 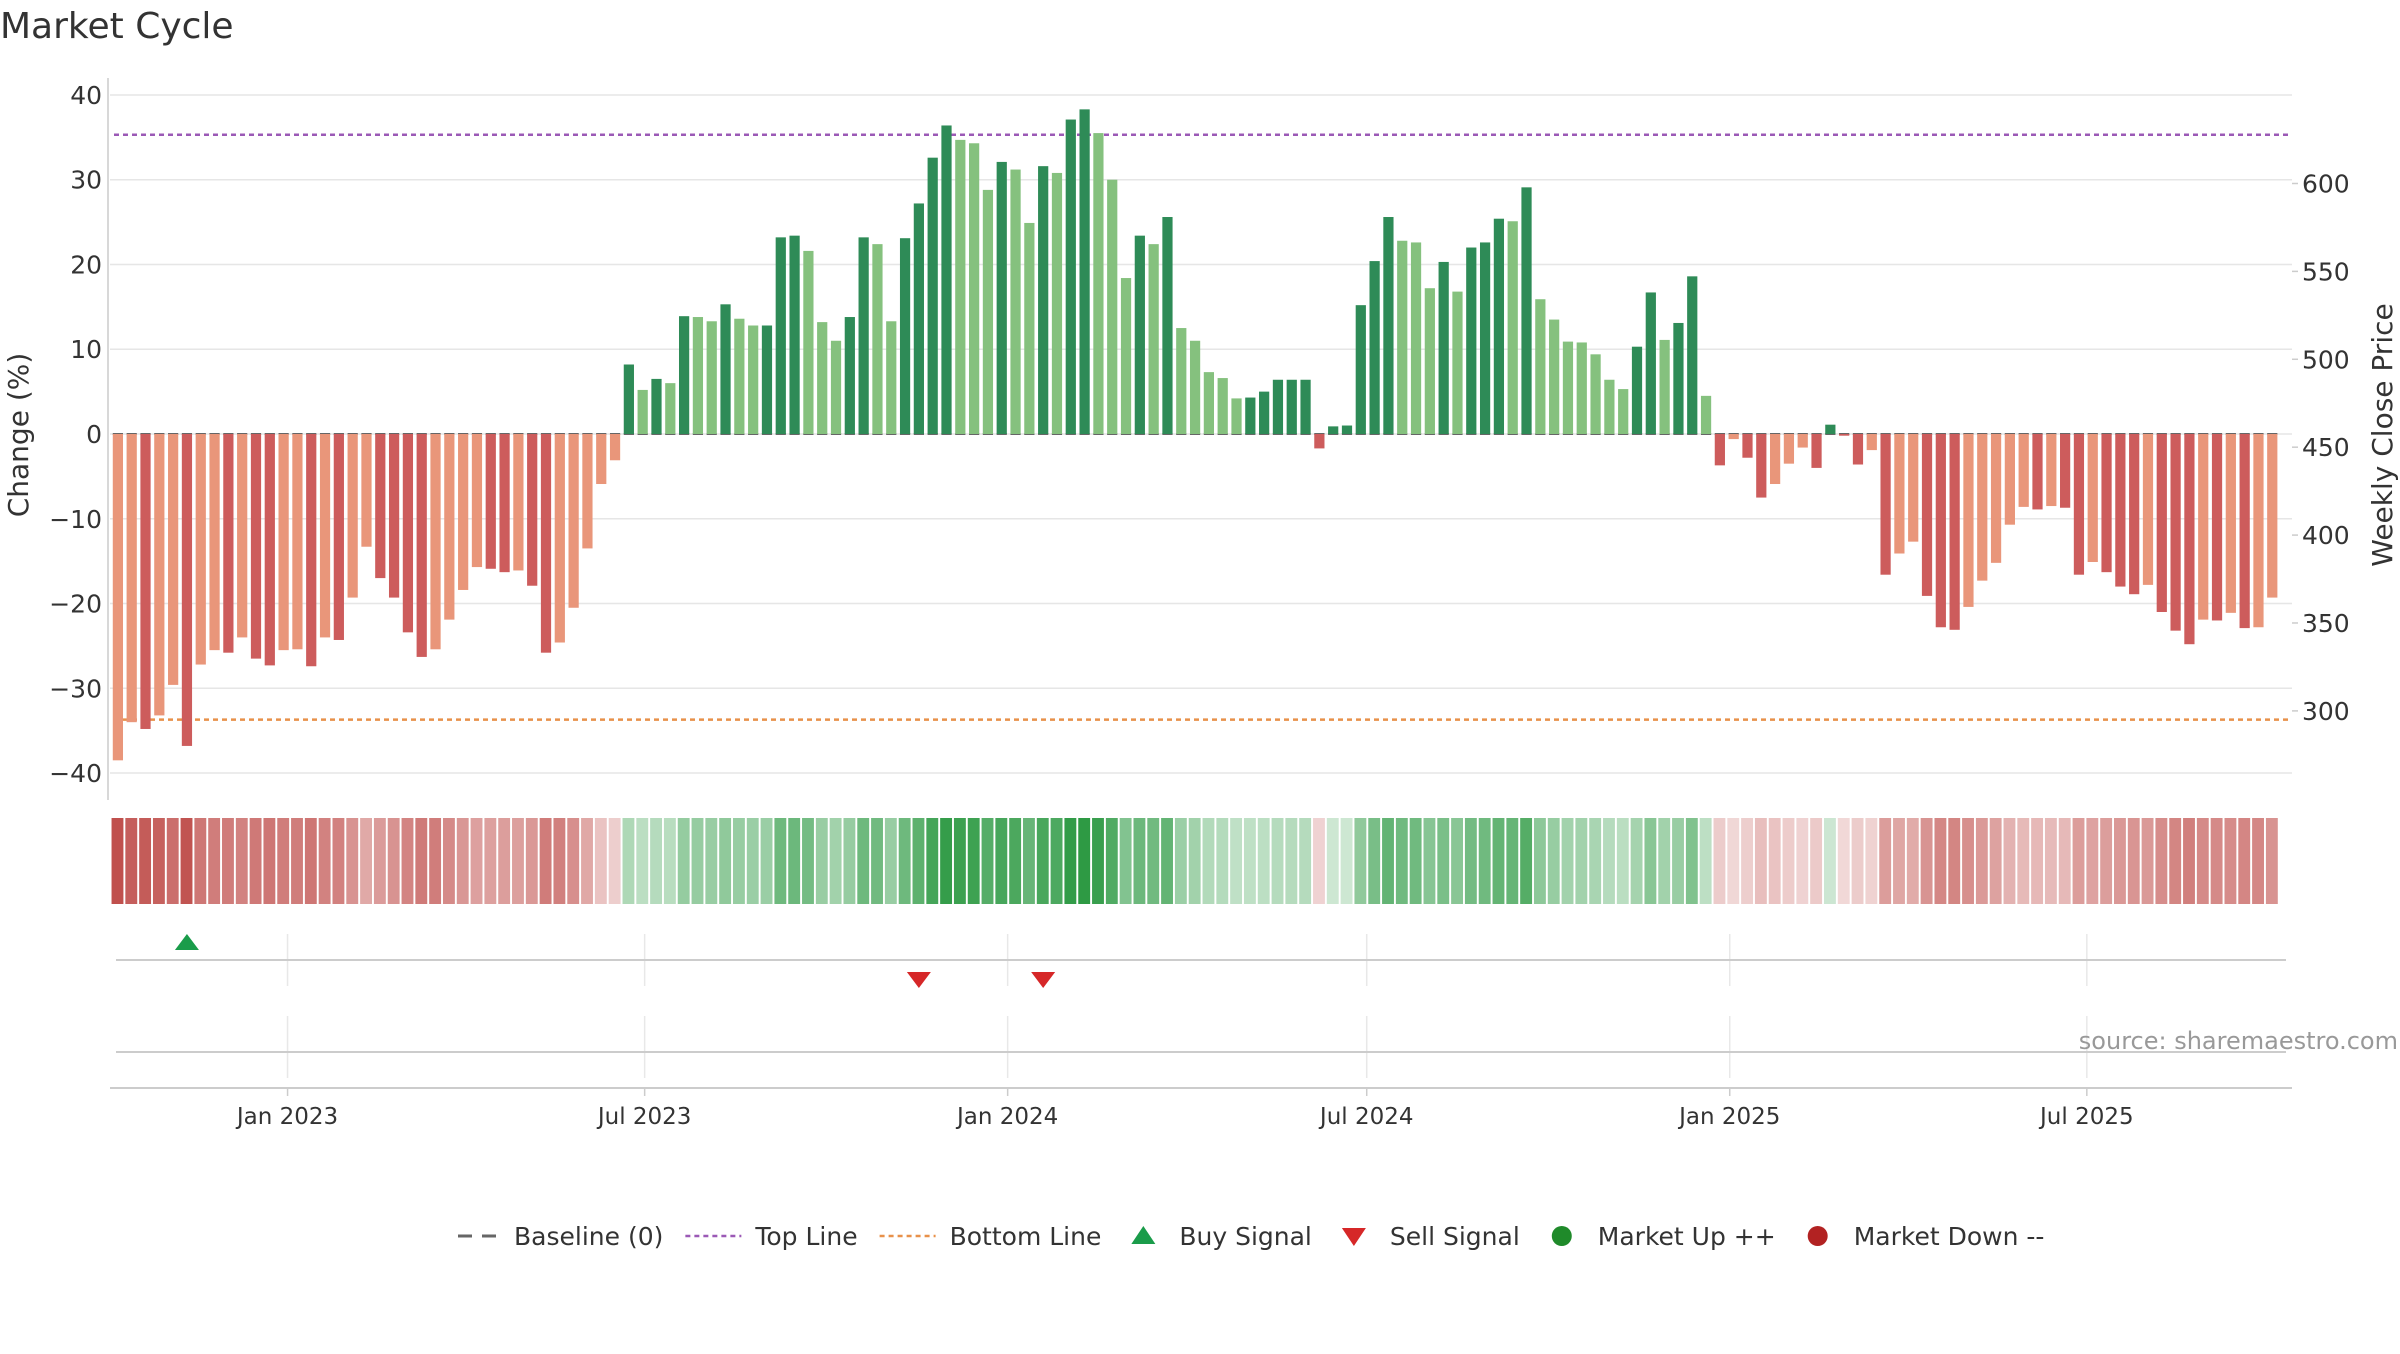 What do you see at coordinates (1687, 1236) in the screenshot?
I see `legend-label: Market Up ++` at bounding box center [1687, 1236].